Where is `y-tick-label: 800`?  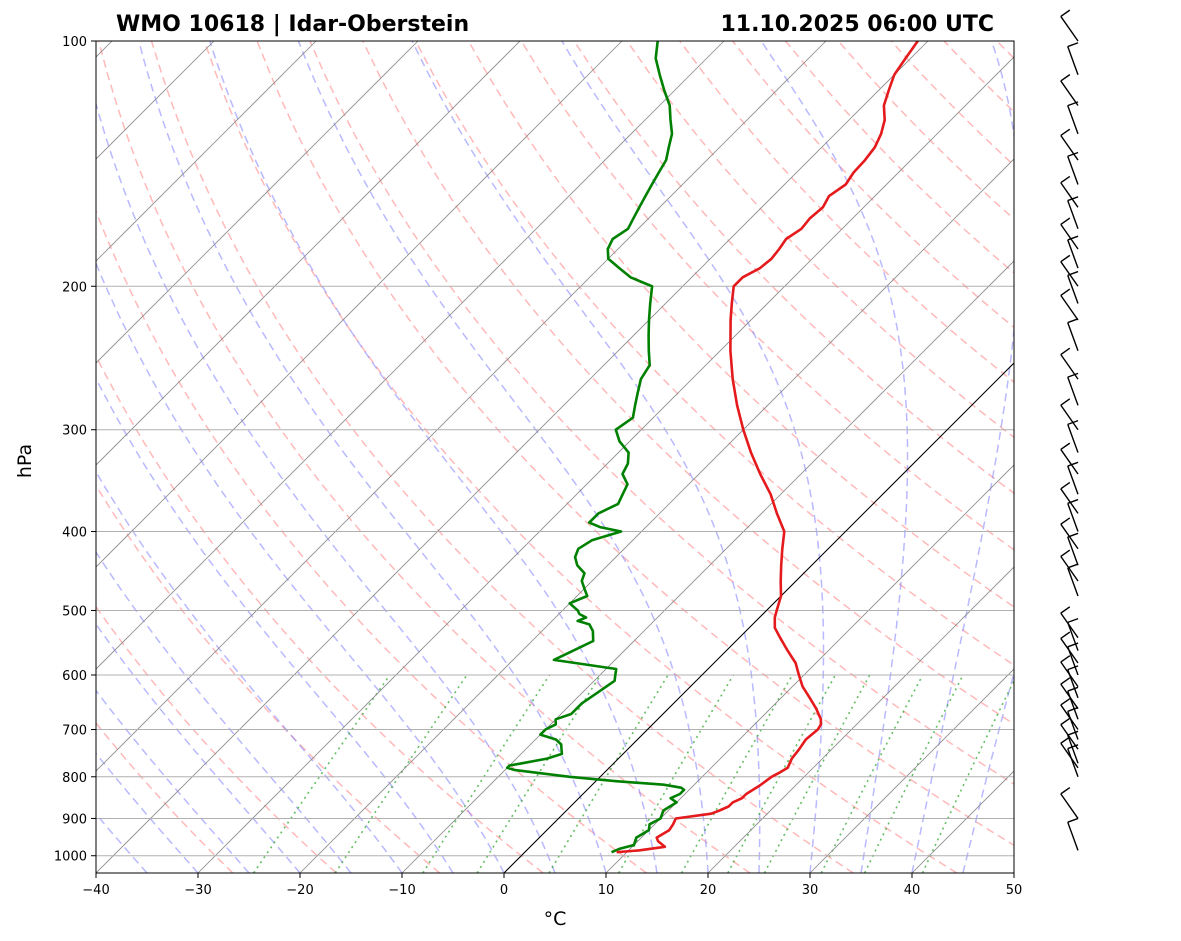
y-tick-label: 800 is located at coordinates (74, 778).